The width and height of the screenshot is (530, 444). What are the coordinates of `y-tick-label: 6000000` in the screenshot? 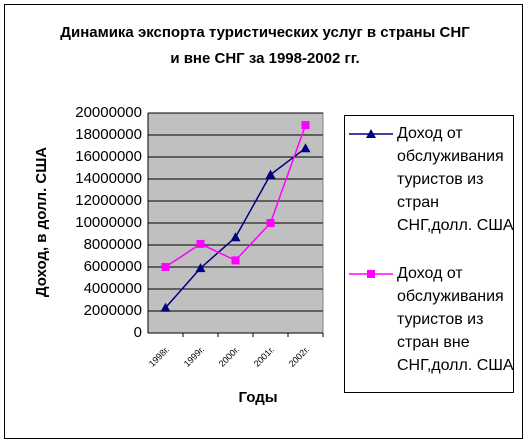 It's located at (113, 266).